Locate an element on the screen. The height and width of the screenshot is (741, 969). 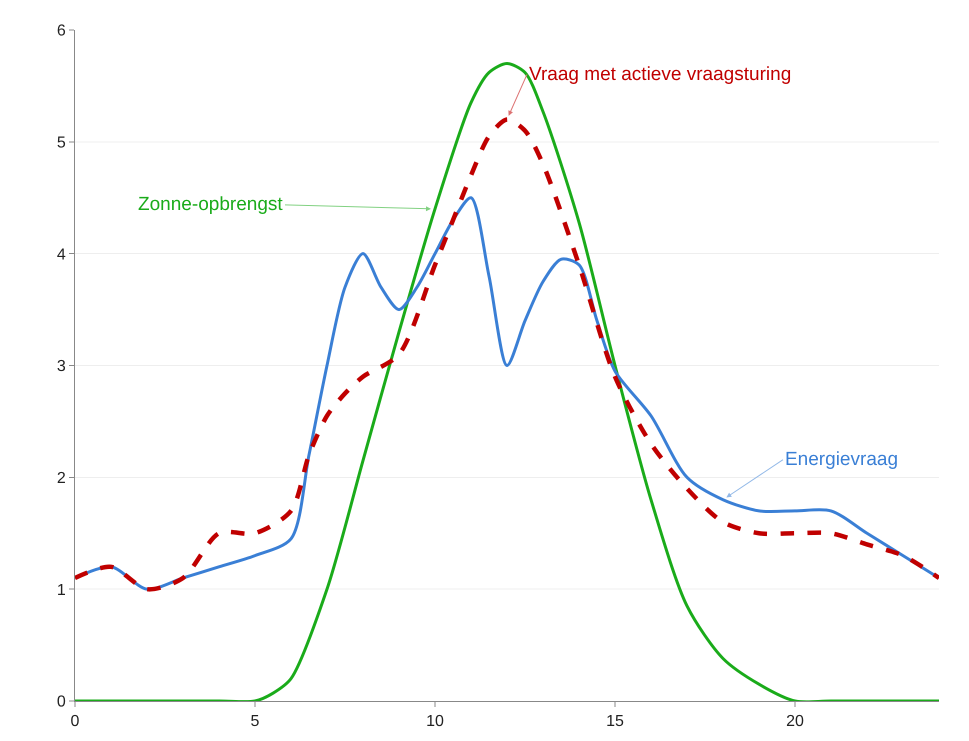
text: Zonne-opbrengst is located at coordinates (211, 204).